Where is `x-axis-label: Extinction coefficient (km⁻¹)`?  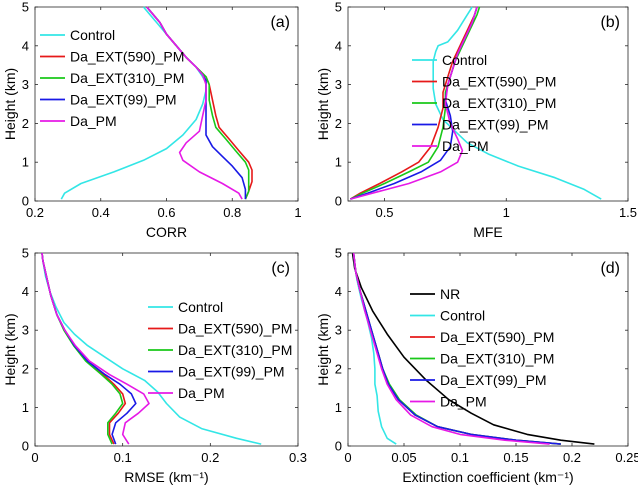 x-axis-label: Extinction coefficient (km⁻¹) is located at coordinates (487, 477).